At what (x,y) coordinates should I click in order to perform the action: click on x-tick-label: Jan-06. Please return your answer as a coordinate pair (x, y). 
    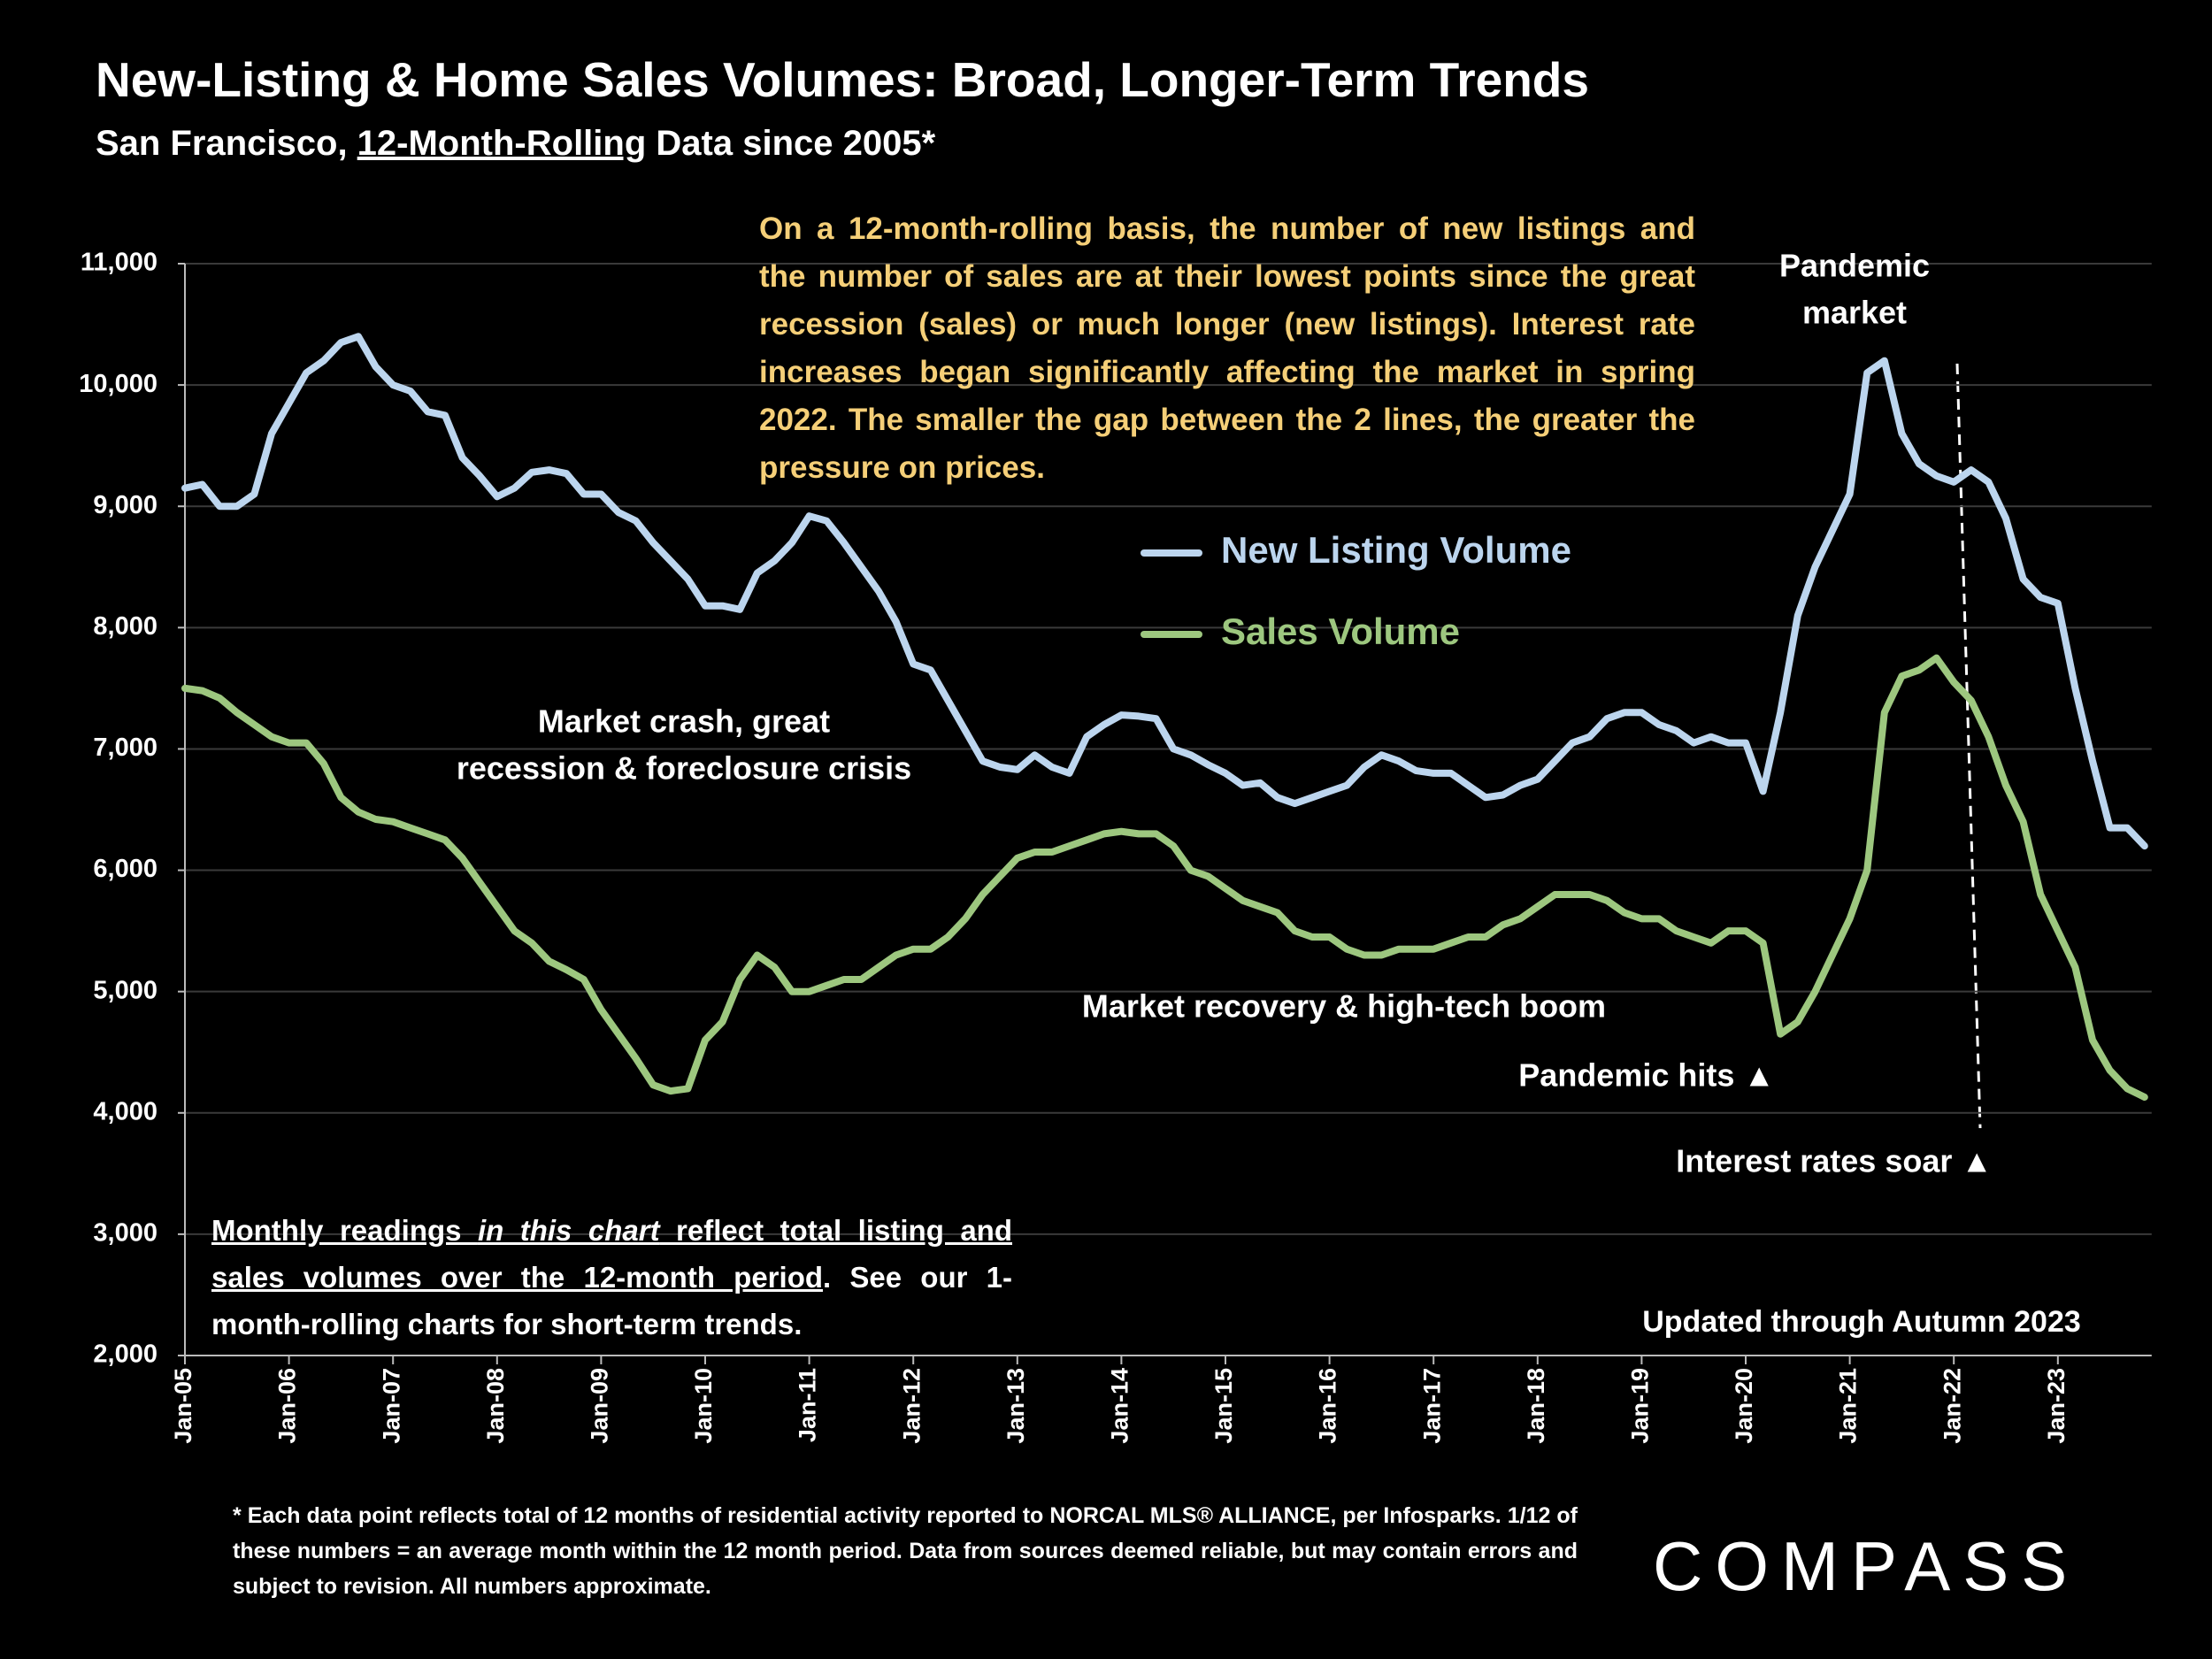
    Looking at the image, I should click on (287, 1406).